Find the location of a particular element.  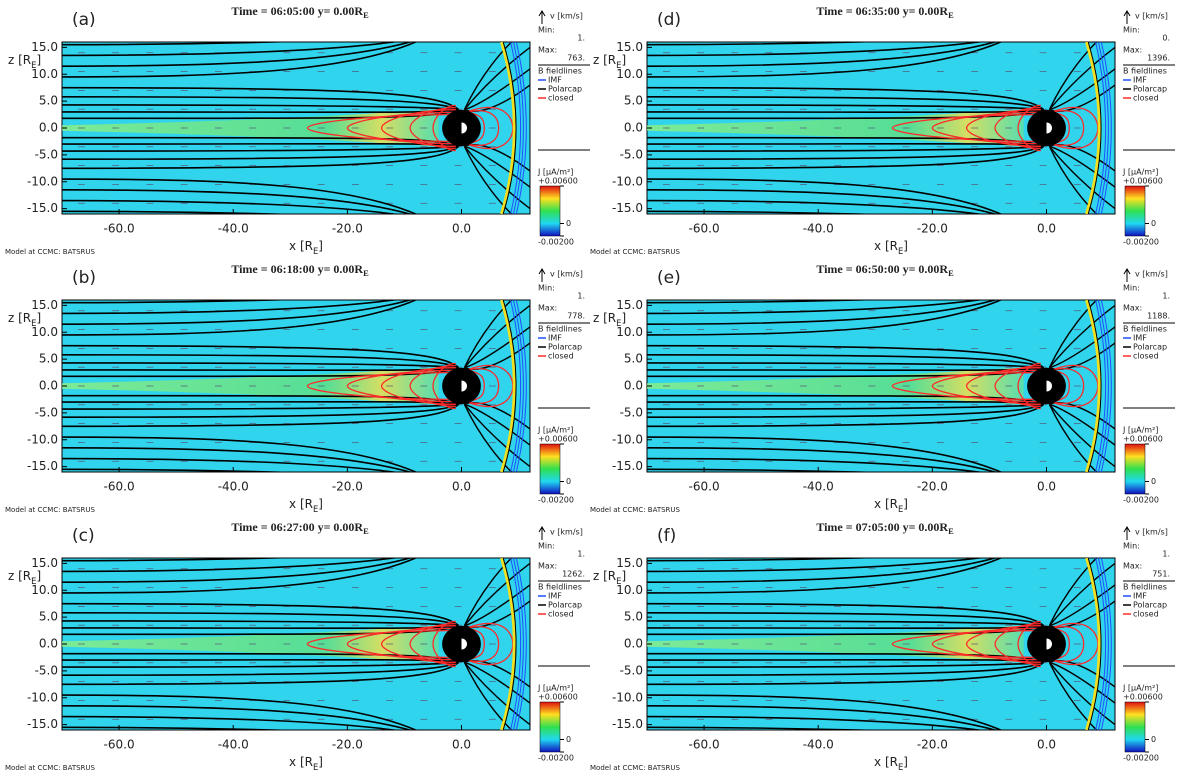

panel-label: (c) is located at coordinates (83, 536).